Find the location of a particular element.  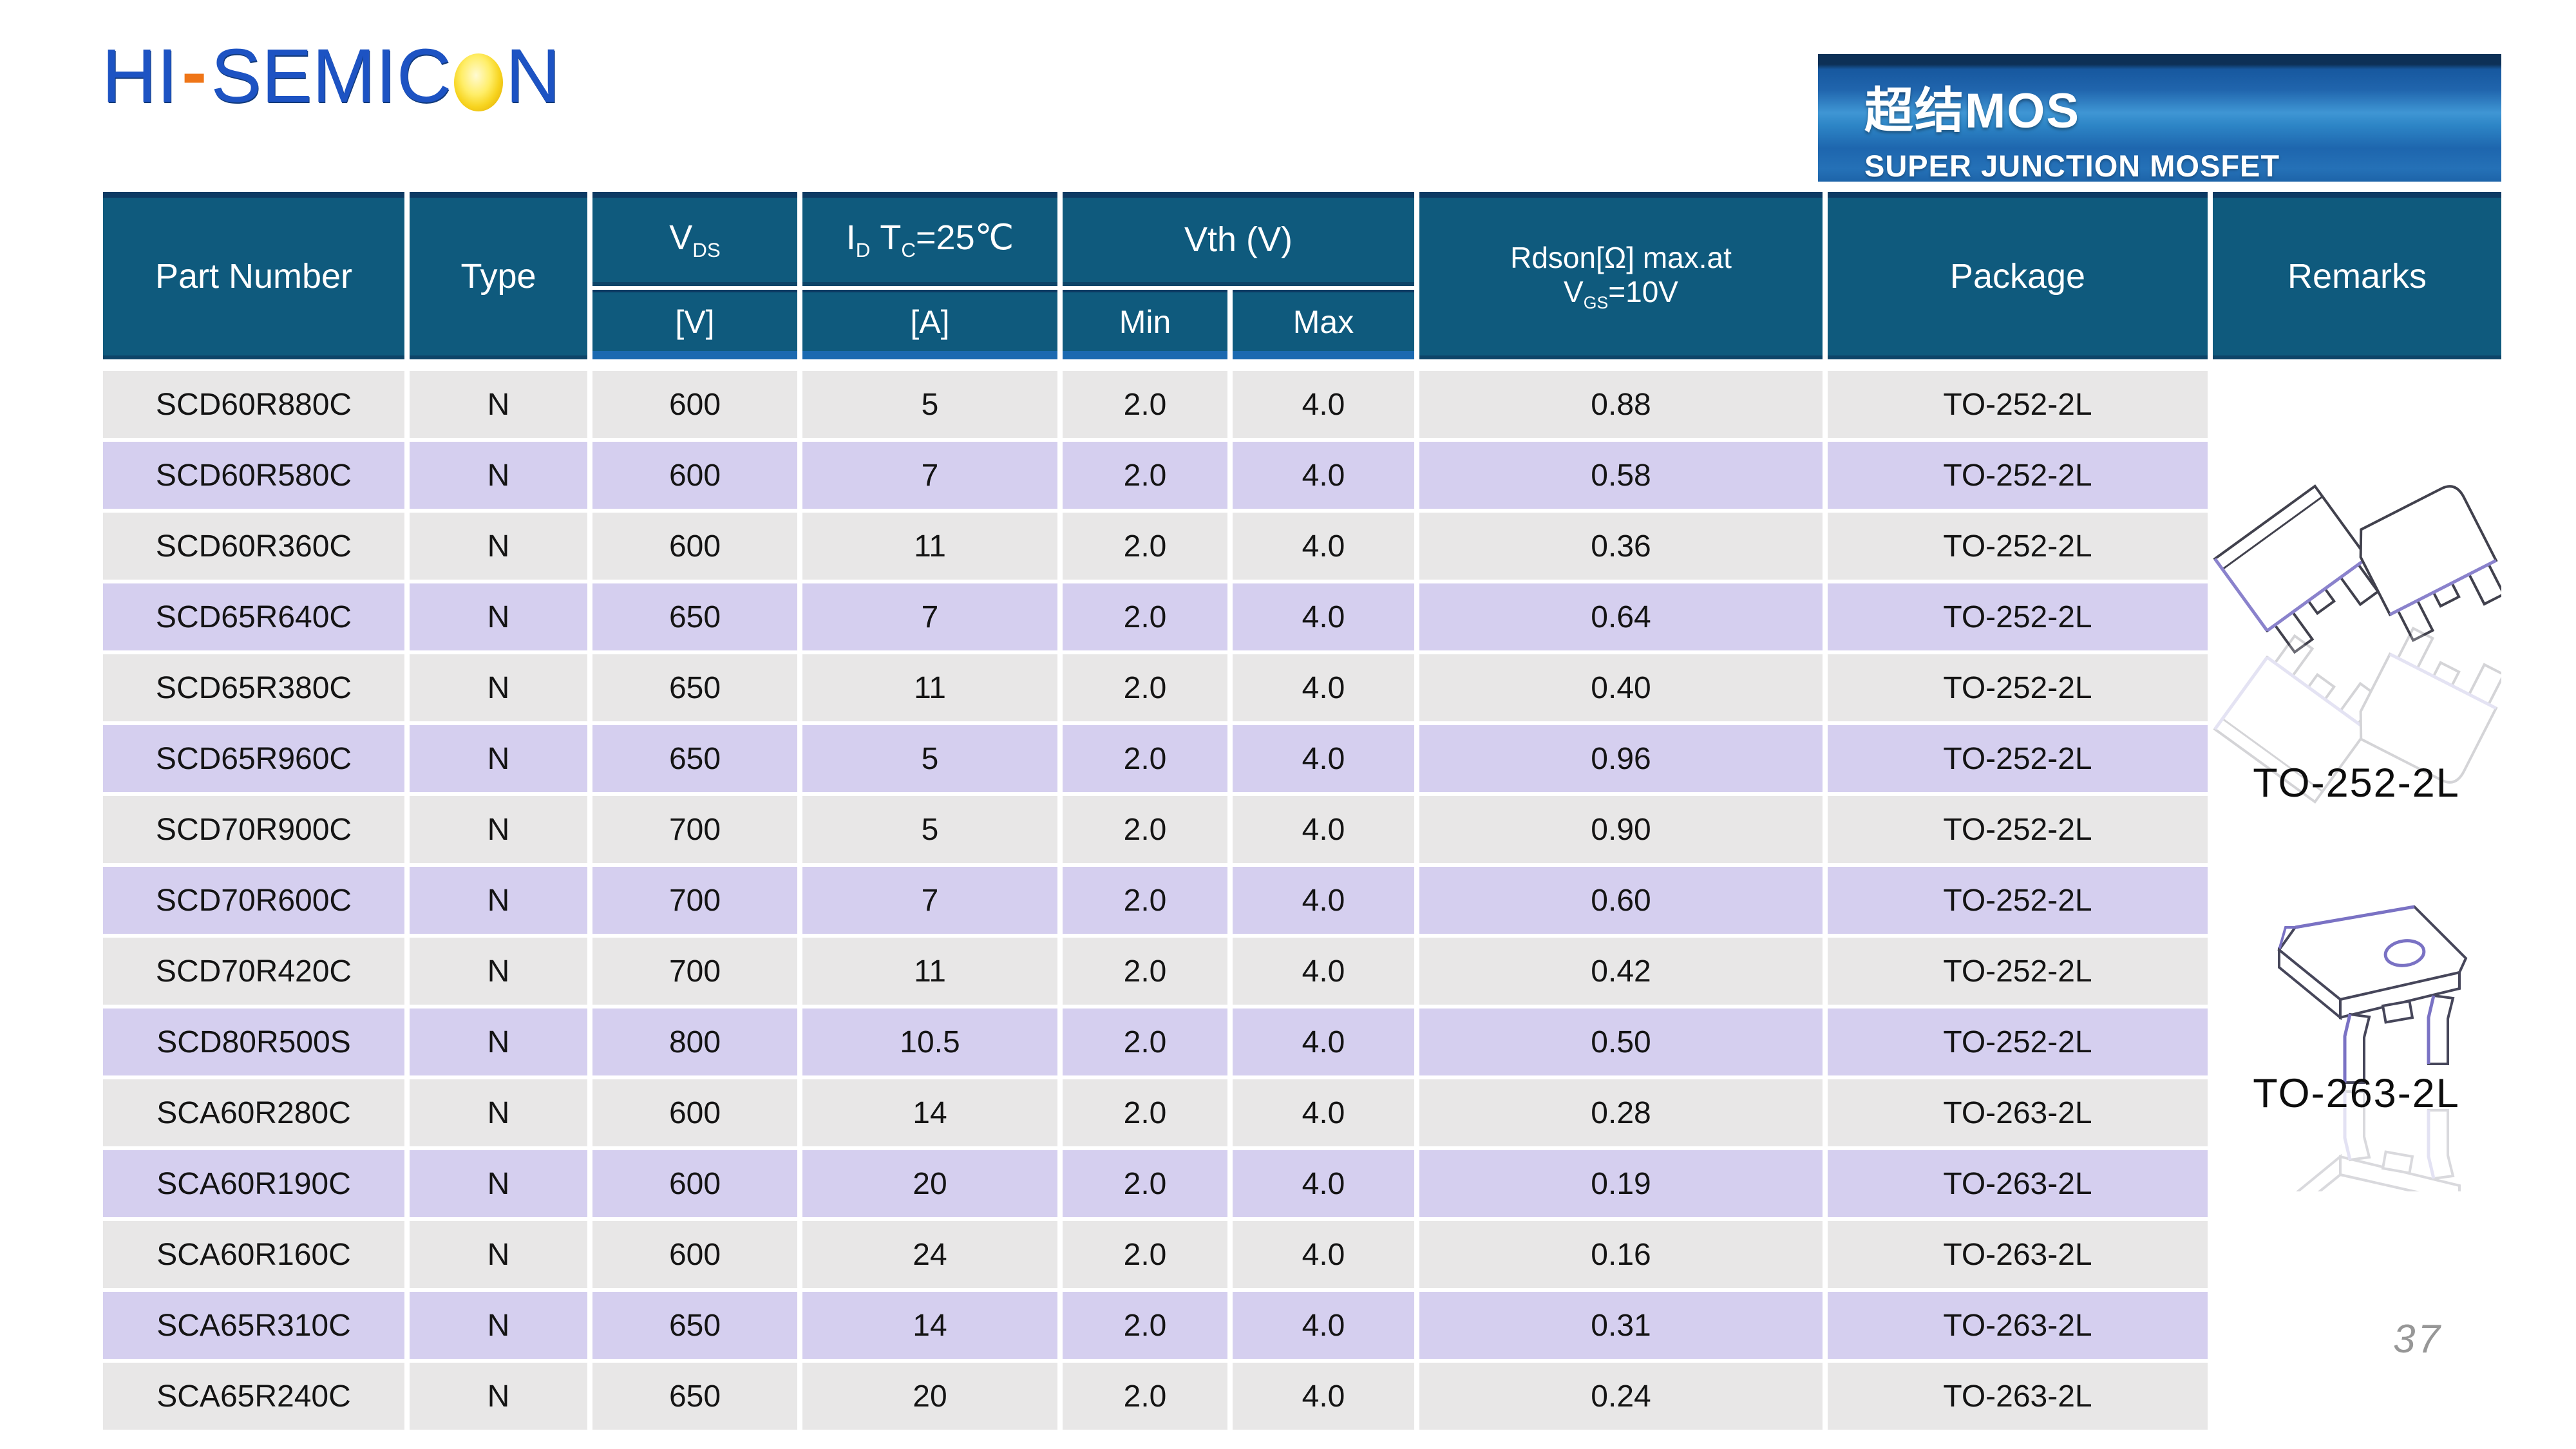

to-252-package-drawing-icon is located at coordinates (2356, 621).